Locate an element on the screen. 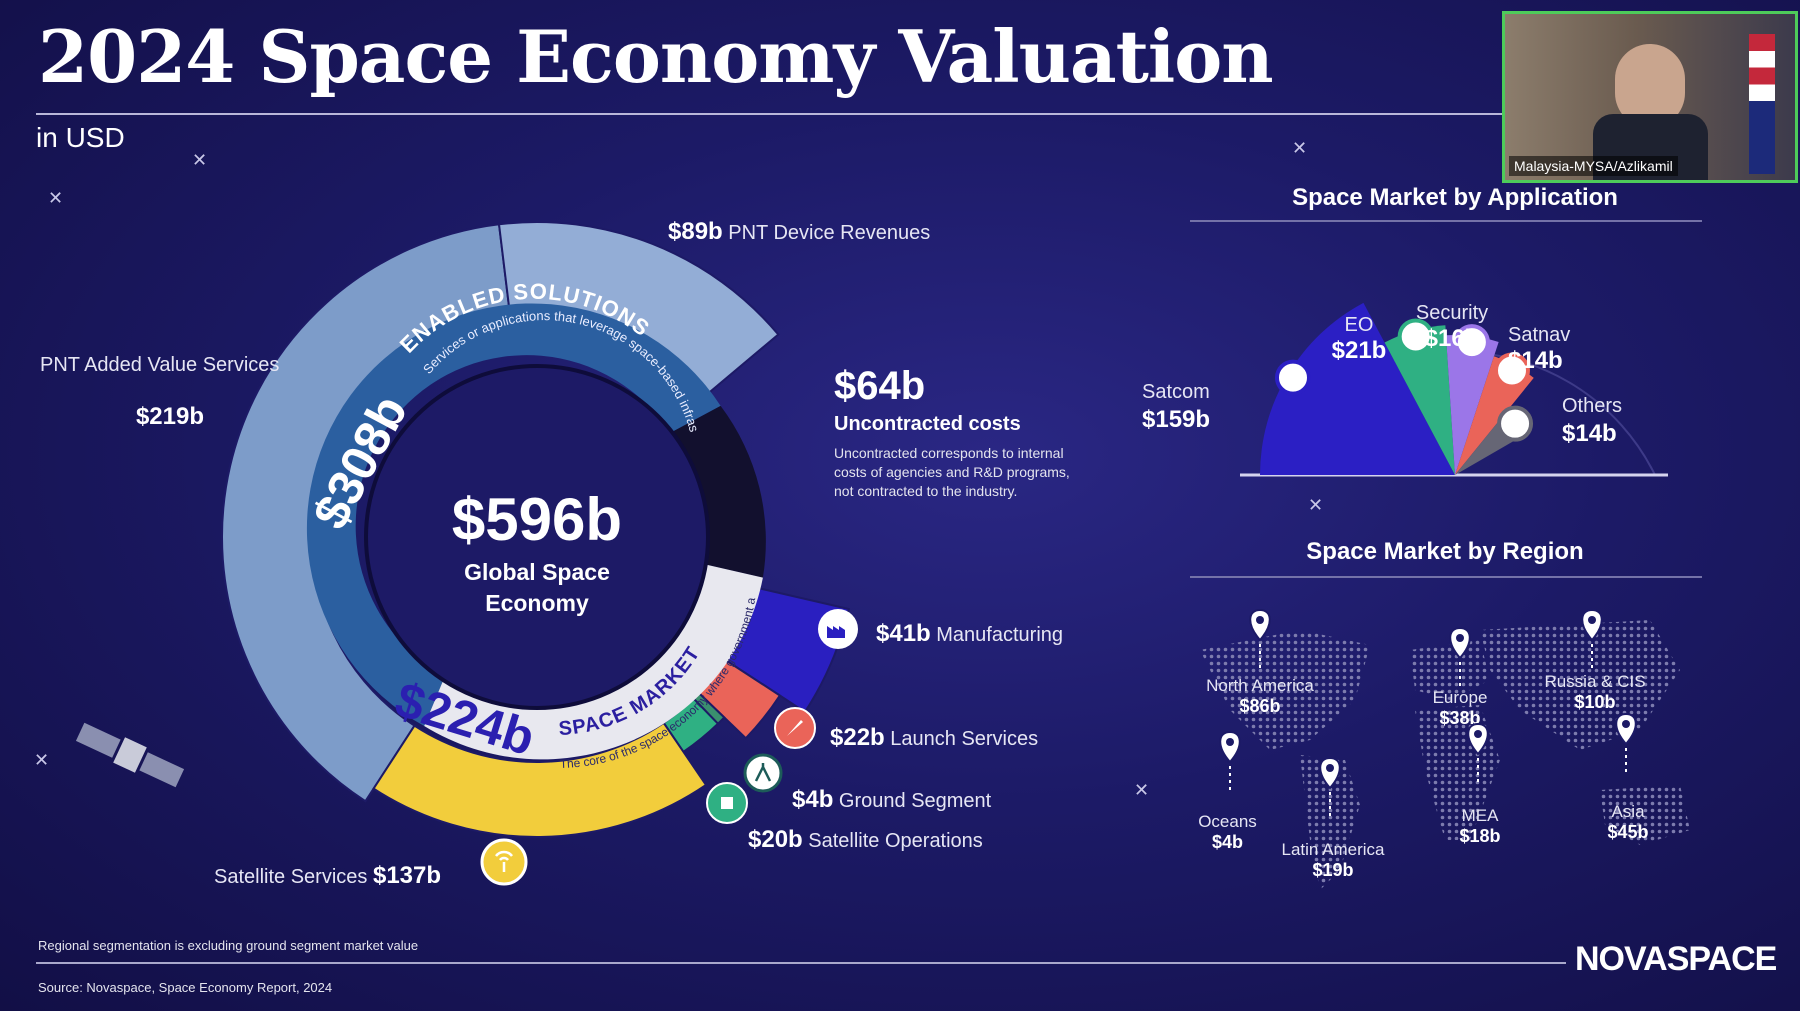 The height and width of the screenshot is (1011, 1800). antenna-icon is located at coordinates (763, 773).